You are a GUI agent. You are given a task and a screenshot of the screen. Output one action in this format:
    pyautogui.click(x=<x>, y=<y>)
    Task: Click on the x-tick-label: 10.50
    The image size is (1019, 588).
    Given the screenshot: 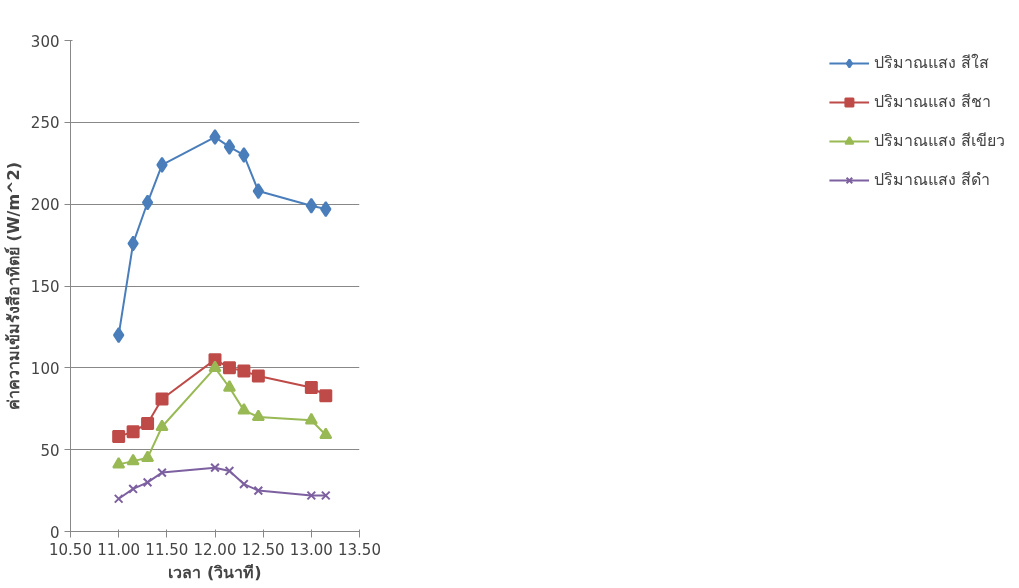 What is the action you would take?
    pyautogui.click(x=70, y=549)
    